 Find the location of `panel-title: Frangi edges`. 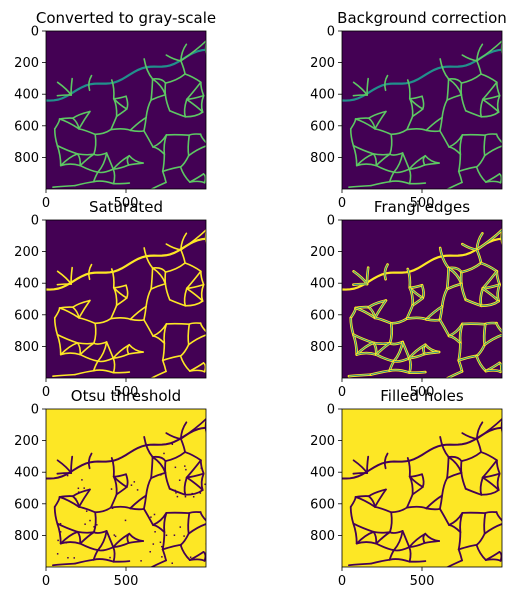

panel-title: Frangi edges is located at coordinates (422, 207).